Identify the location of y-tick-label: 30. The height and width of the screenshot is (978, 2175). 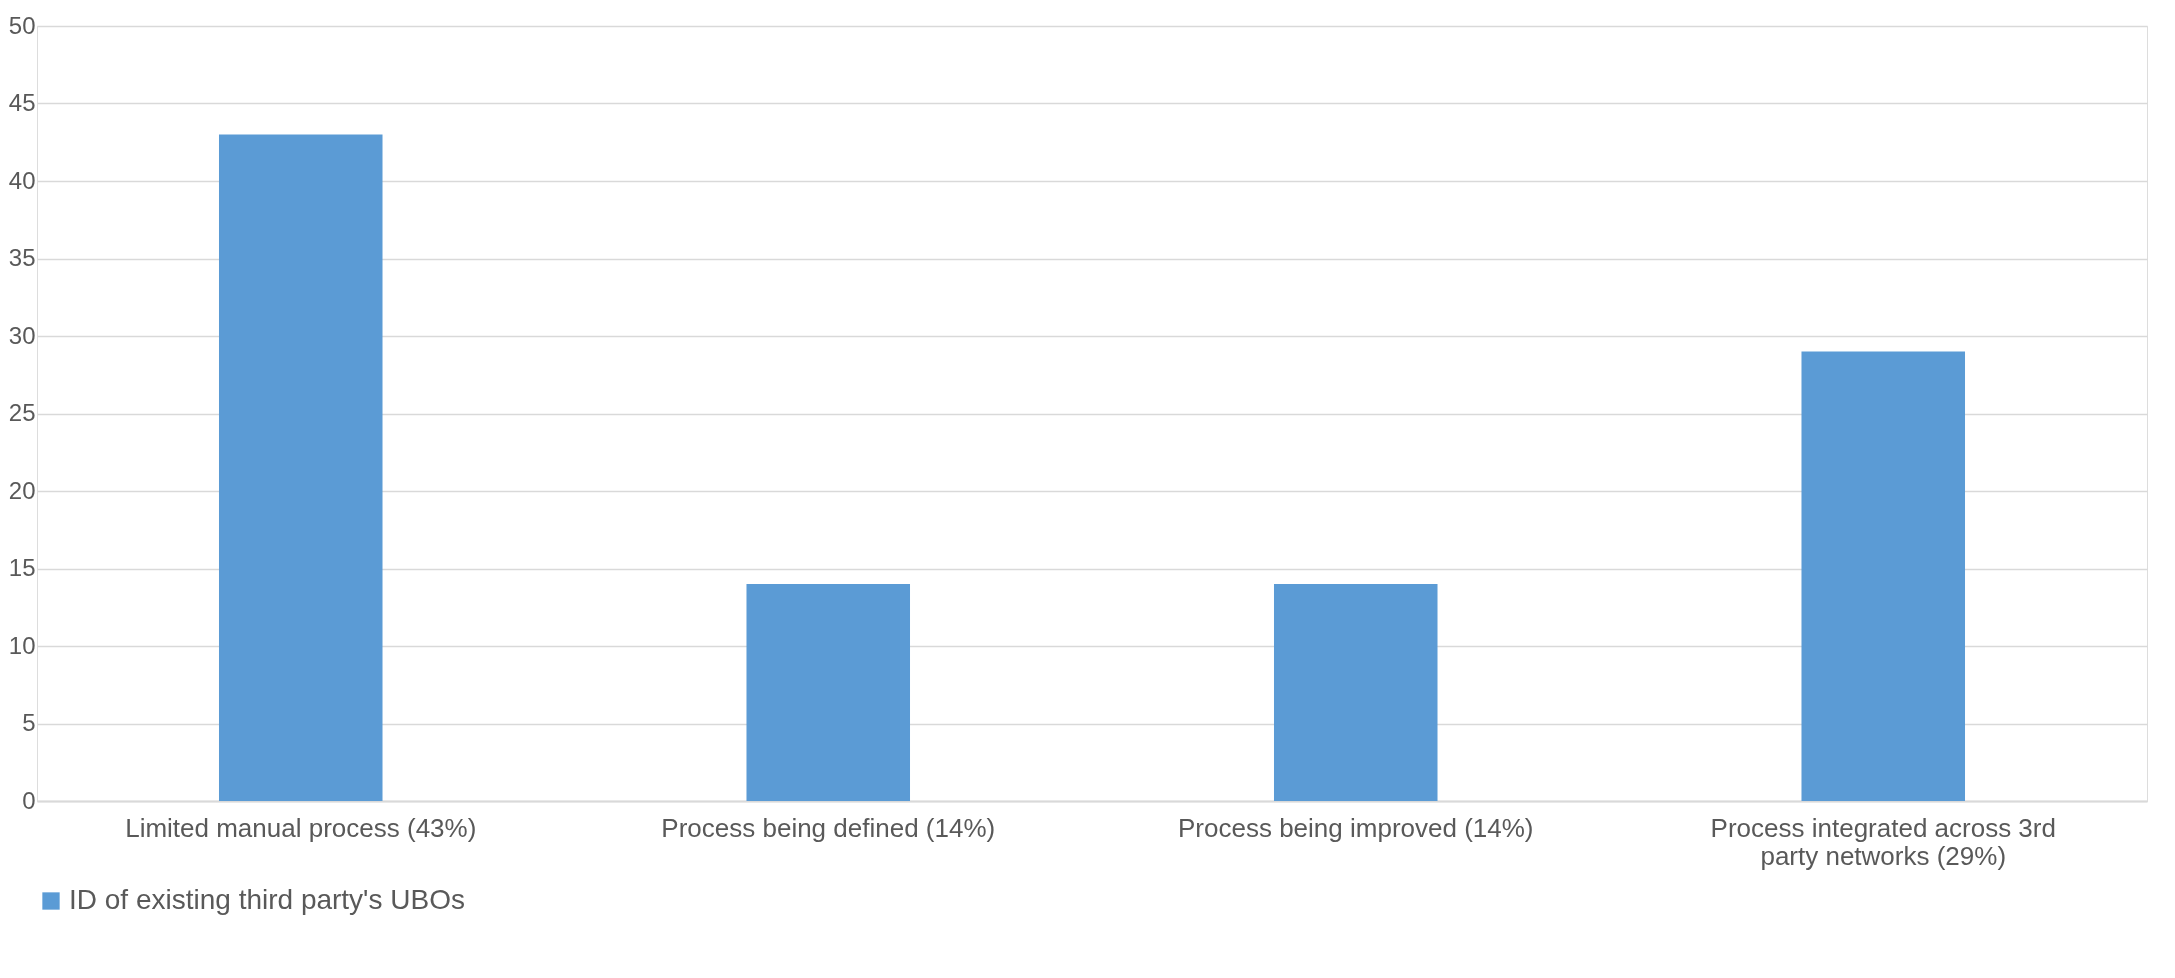
(22, 335).